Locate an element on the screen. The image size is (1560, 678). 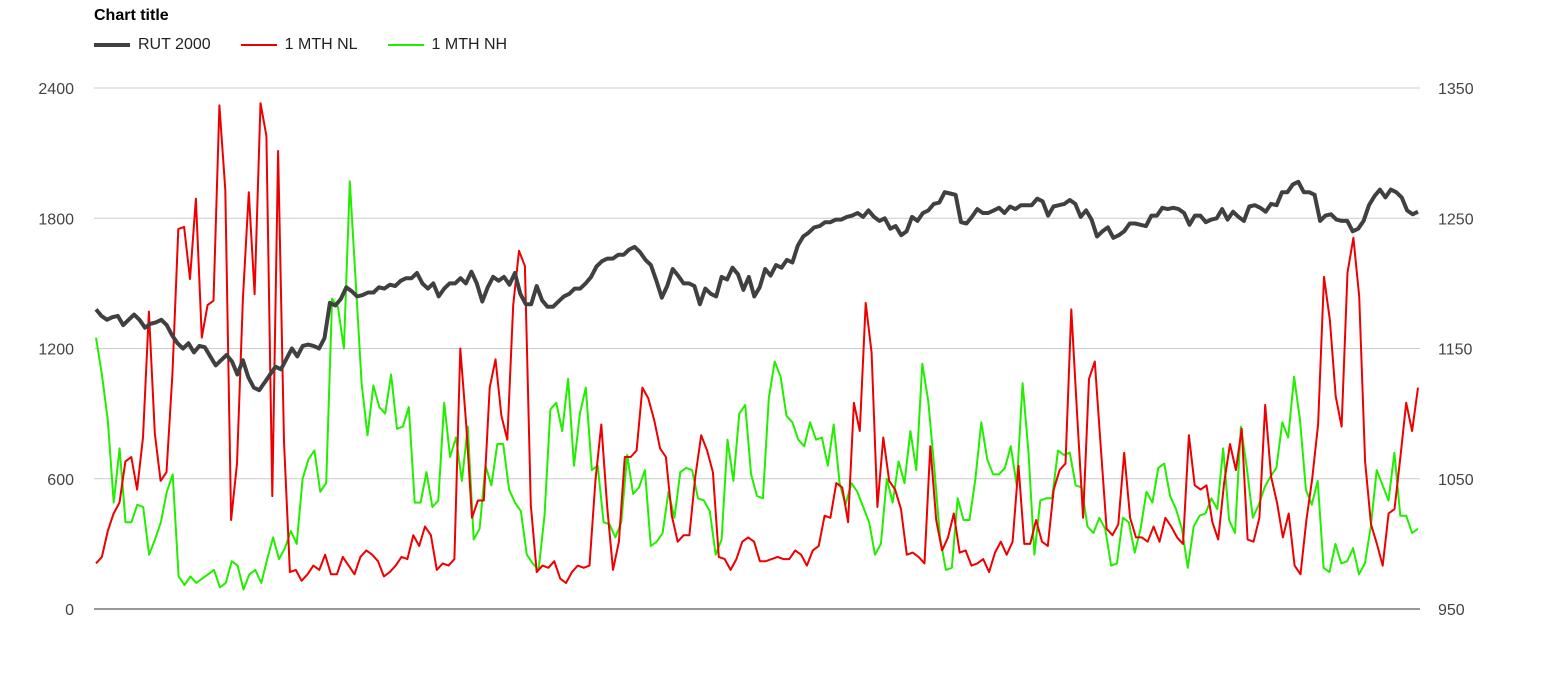
legend-item-rut-2000: RUT 2000 is located at coordinates (152, 45).